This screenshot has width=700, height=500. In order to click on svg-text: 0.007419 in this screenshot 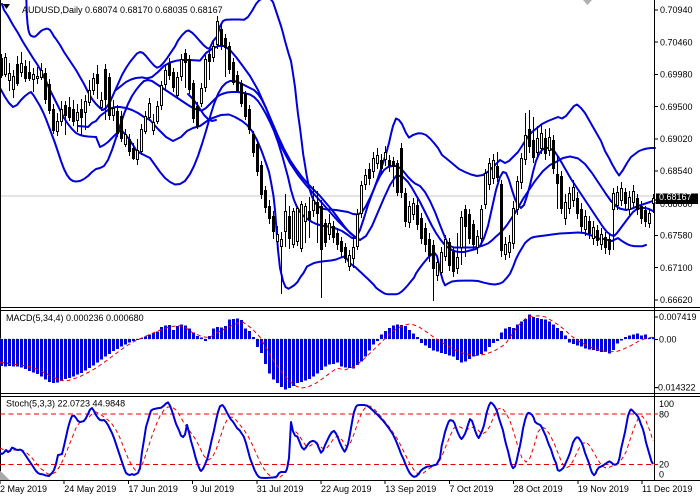, I will do `click(678, 317)`.